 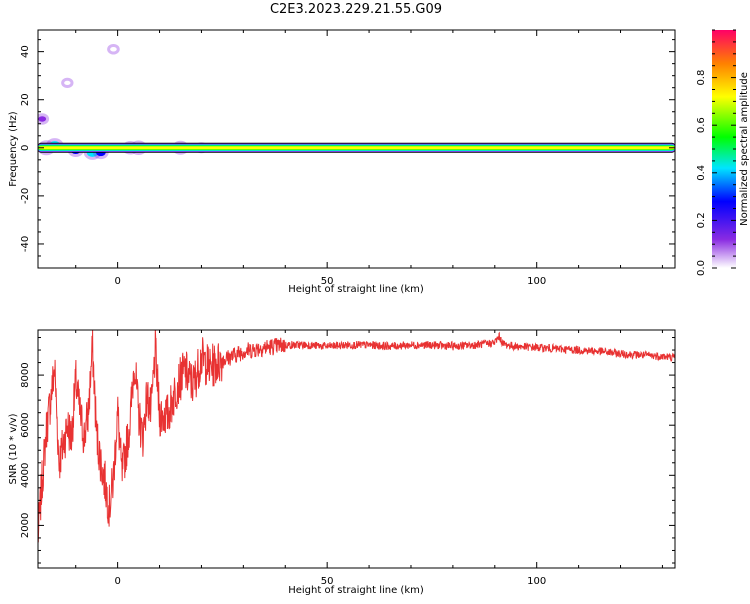 I want to click on spectrogram-ylabel: Frequency (Hz), so click(x=13, y=149).